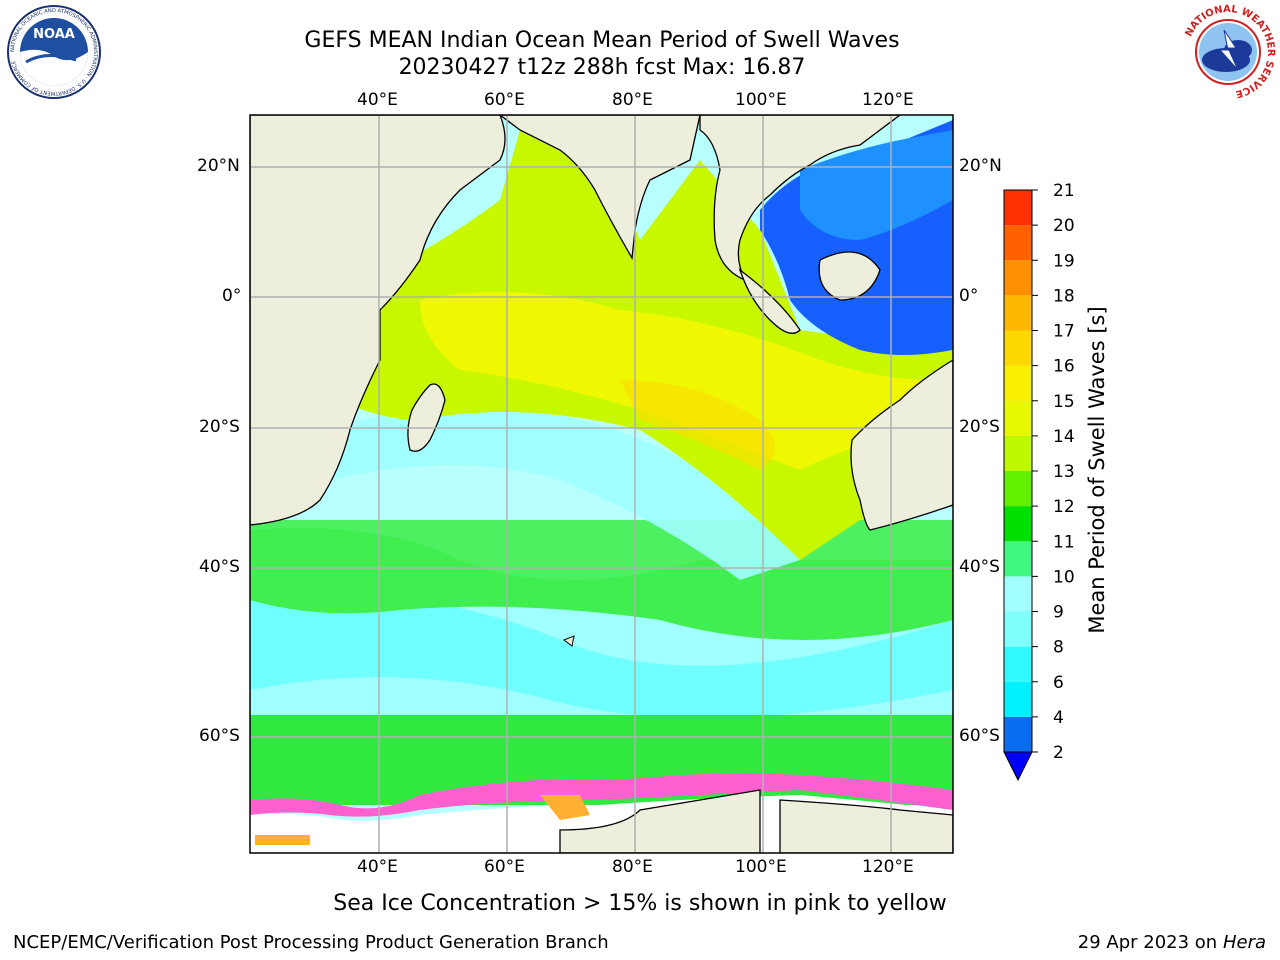  Describe the element at coordinates (1229, 51) in the screenshot. I see `nws-logo: NATIONAL WEATHER SERVICE` at that location.